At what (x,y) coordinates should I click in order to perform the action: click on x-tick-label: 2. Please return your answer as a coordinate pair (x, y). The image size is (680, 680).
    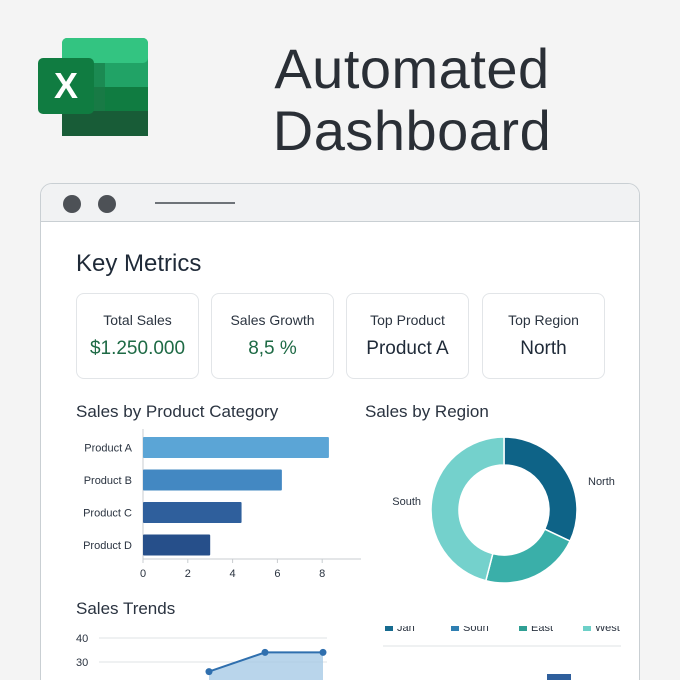
    Looking at the image, I should click on (188, 574).